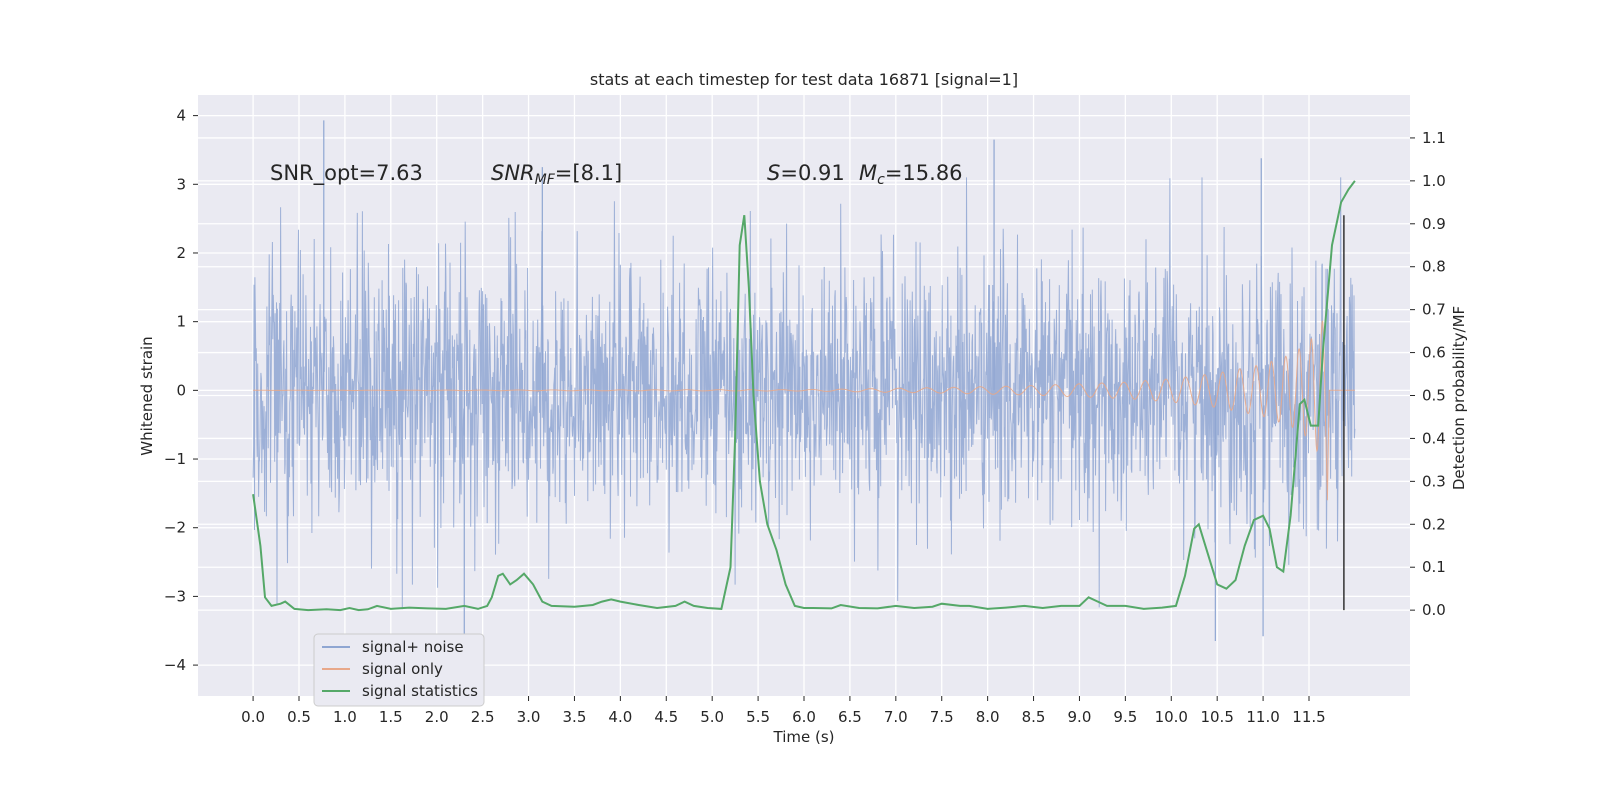 The image size is (1600, 800). Describe the element at coordinates (924, 173) in the screenshot. I see `mc-value: =15.86` at that location.